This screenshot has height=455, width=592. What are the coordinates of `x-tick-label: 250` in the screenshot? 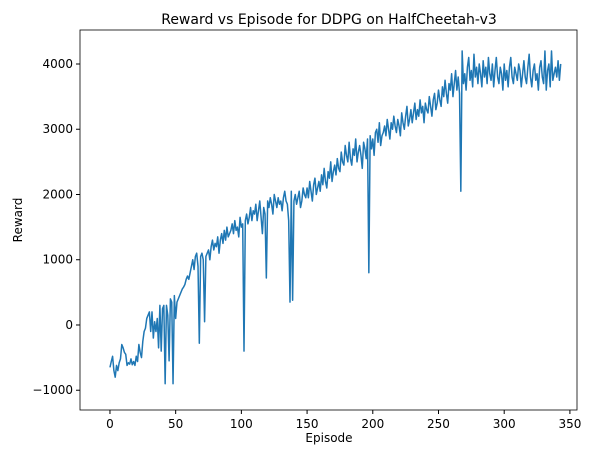 It's located at (438, 424).